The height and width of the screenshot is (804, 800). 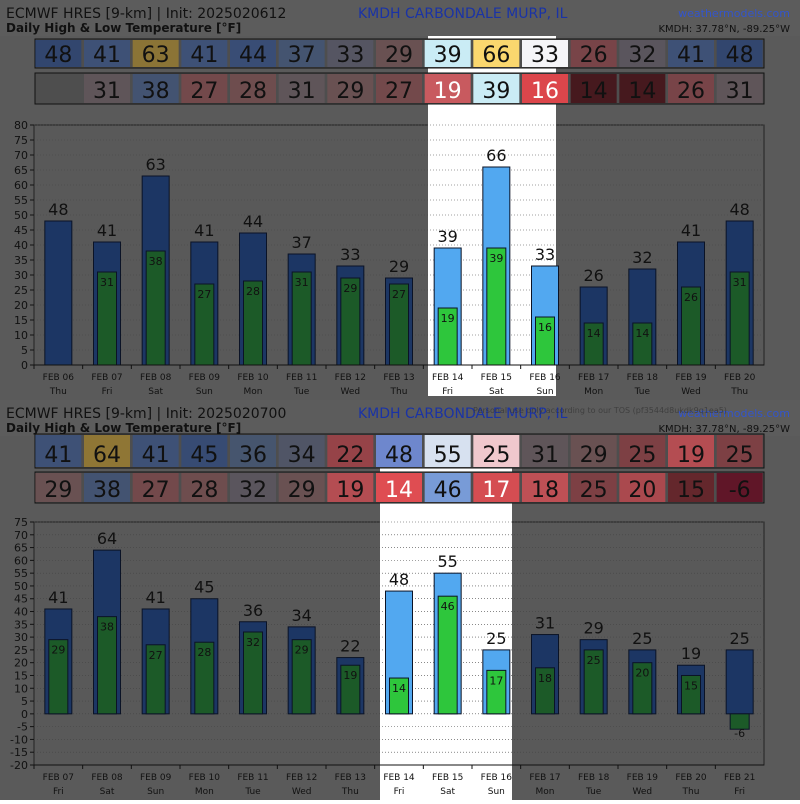 What do you see at coordinates (350, 646) in the screenshot?
I see `high-bar-label: 22` at bounding box center [350, 646].